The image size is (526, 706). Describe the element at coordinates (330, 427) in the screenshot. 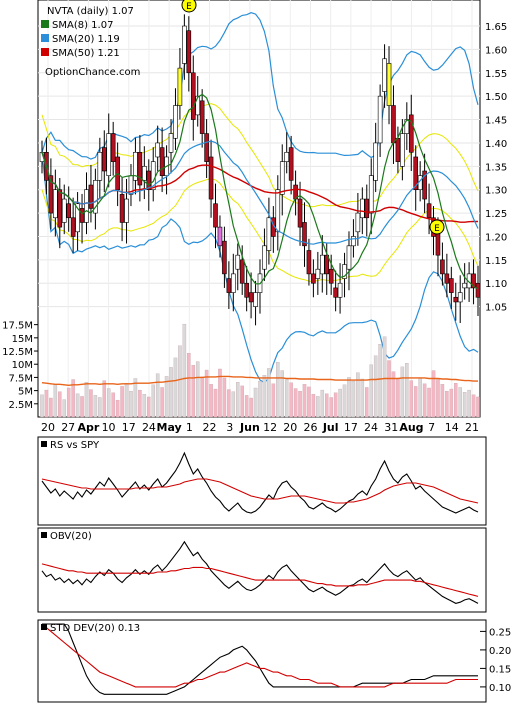

I see `x-tick-label: Jul` at that location.